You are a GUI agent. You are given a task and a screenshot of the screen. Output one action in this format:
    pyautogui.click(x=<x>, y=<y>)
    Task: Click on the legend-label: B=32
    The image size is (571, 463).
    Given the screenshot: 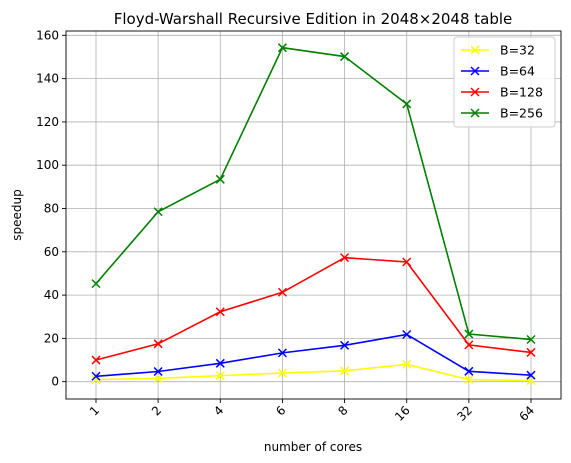 What is the action you would take?
    pyautogui.click(x=517, y=50)
    